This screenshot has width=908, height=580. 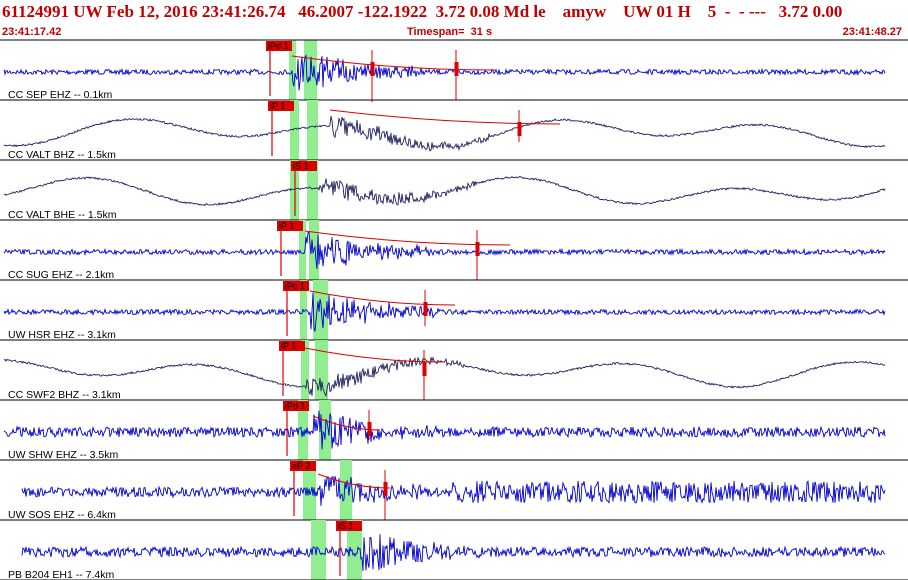 I want to click on station-label: CC VALT BHZ -- 1.5km, so click(x=62, y=155).